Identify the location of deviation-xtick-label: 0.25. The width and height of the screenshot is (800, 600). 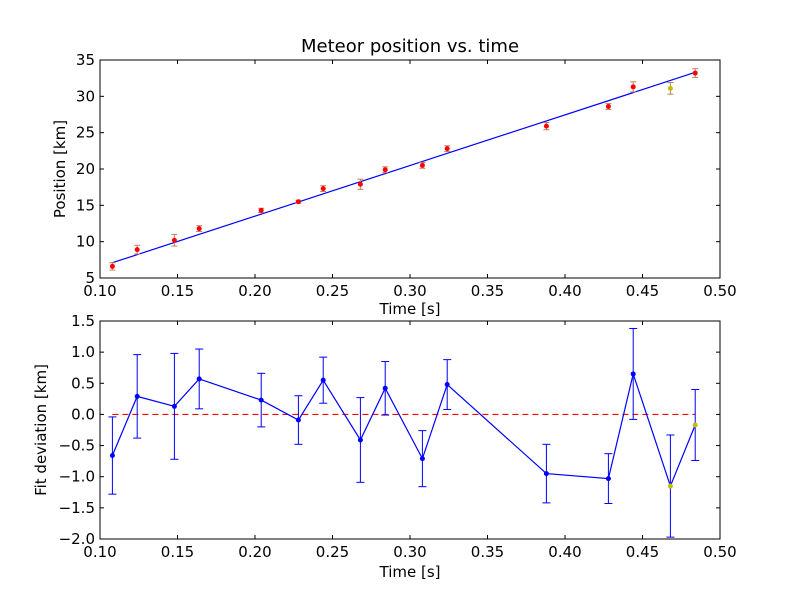
(332, 552).